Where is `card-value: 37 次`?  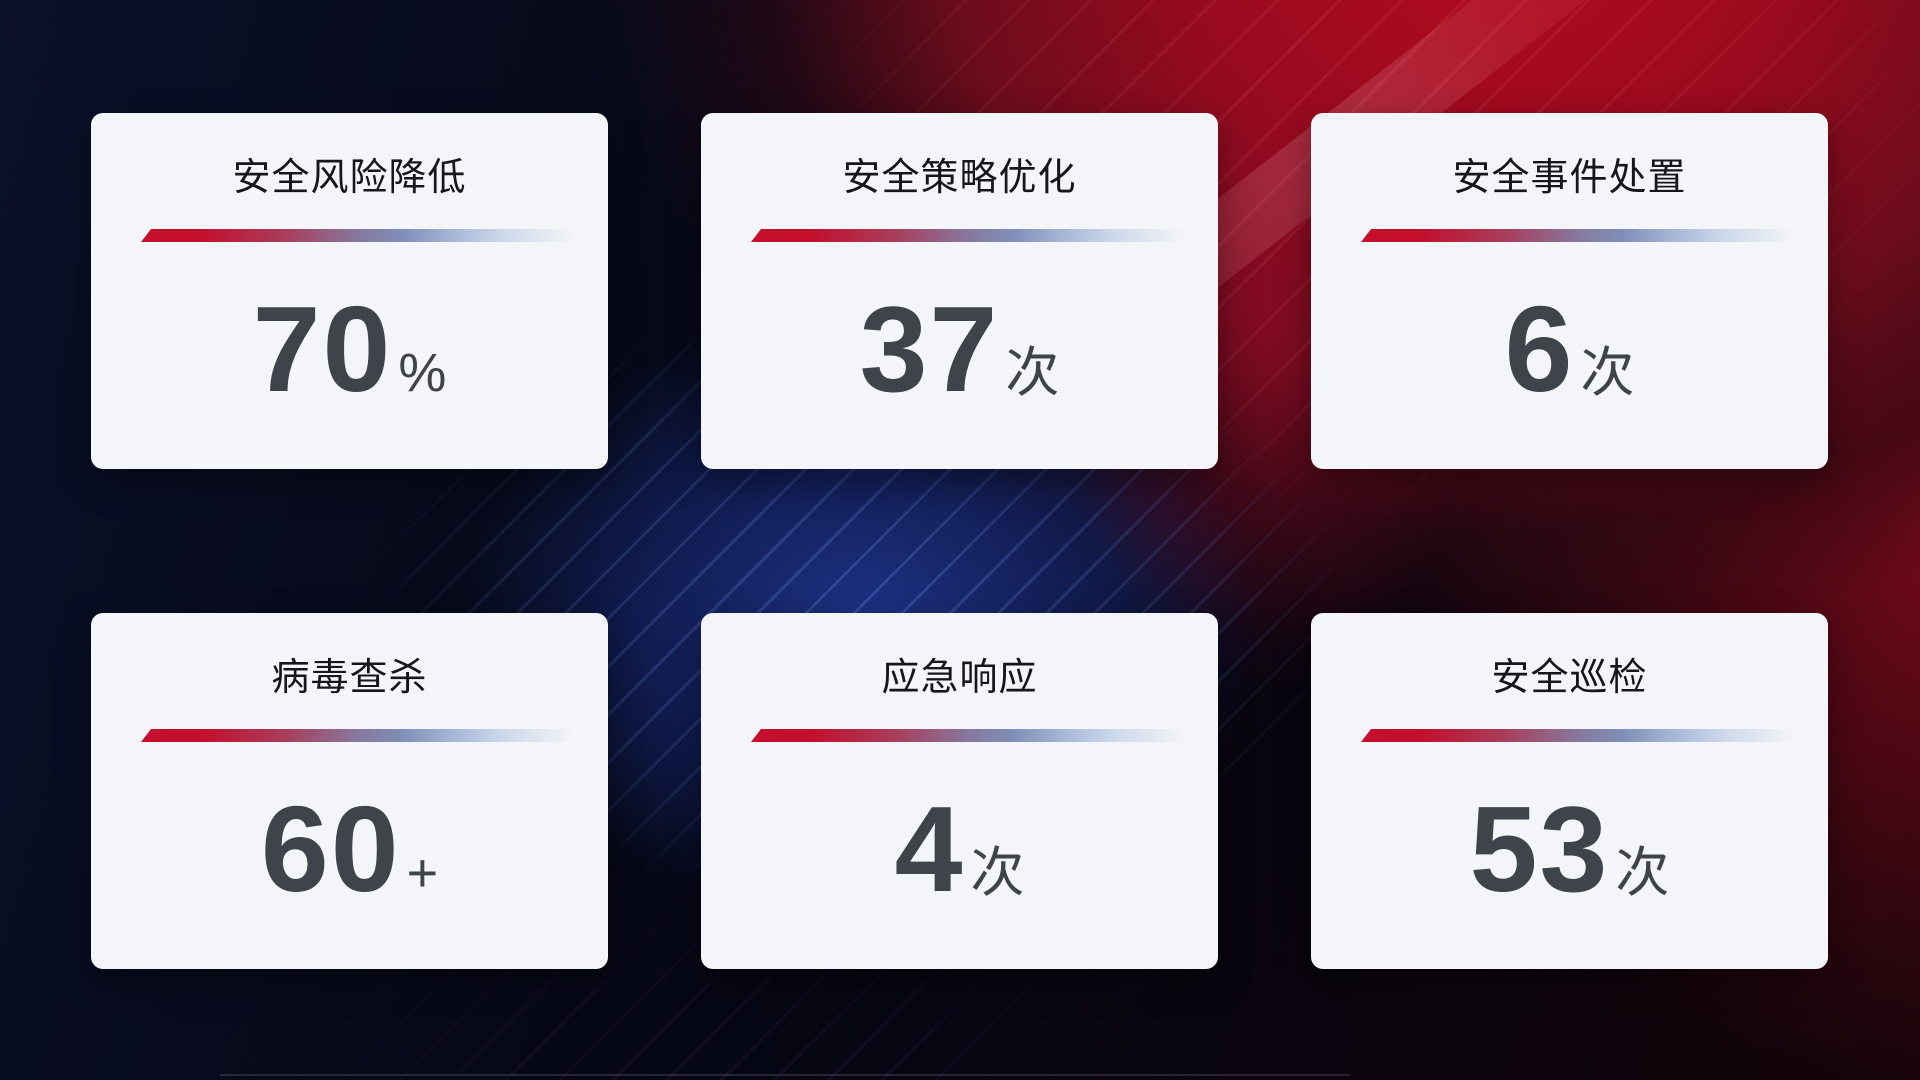
card-value: 37 次 is located at coordinates (960, 349).